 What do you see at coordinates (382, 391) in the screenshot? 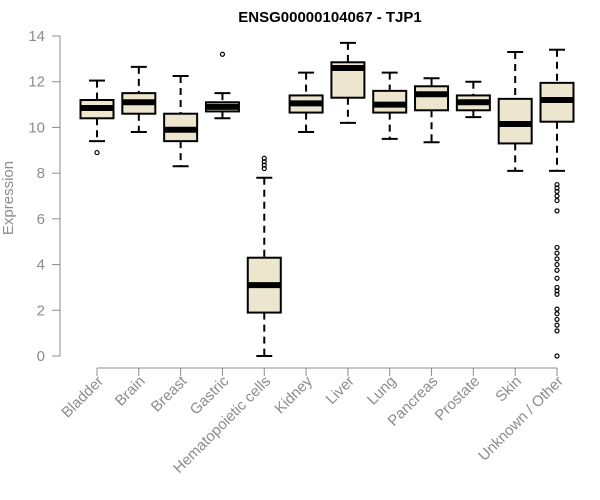
I see `x-tick-label: Lung` at bounding box center [382, 391].